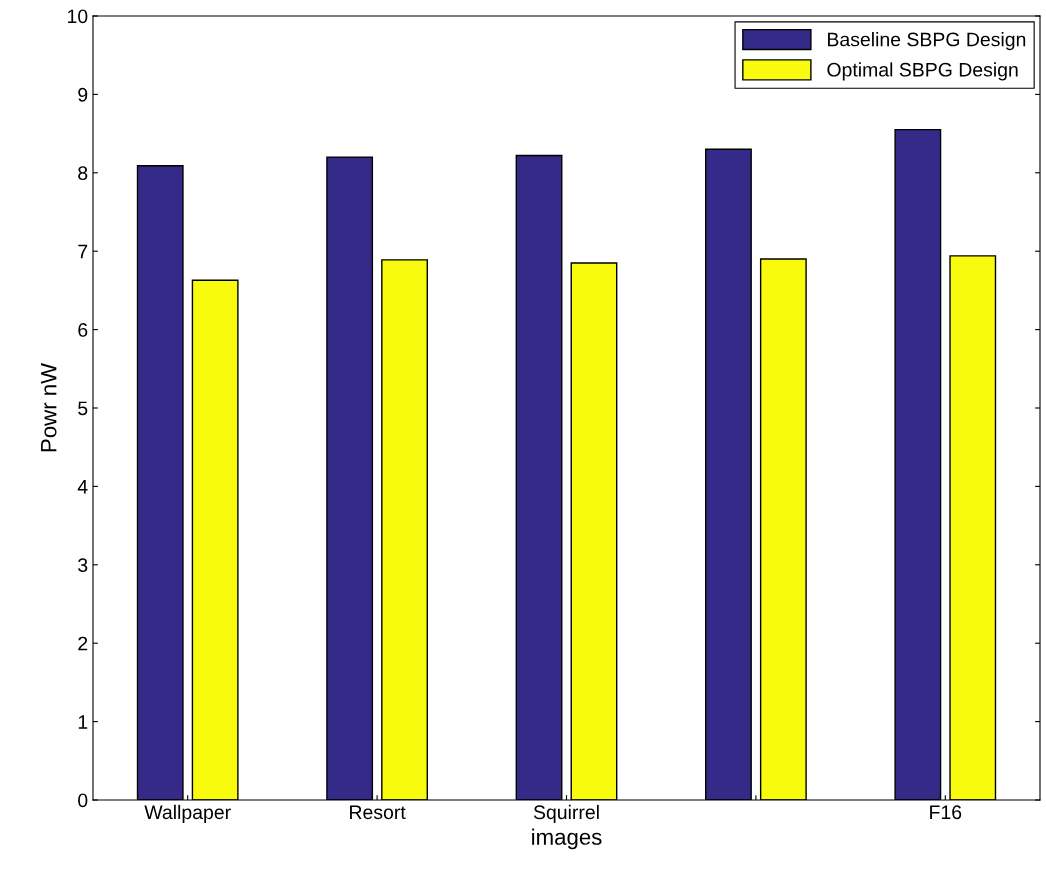  I want to click on y-axis-title: Powr nW, so click(49, 407).